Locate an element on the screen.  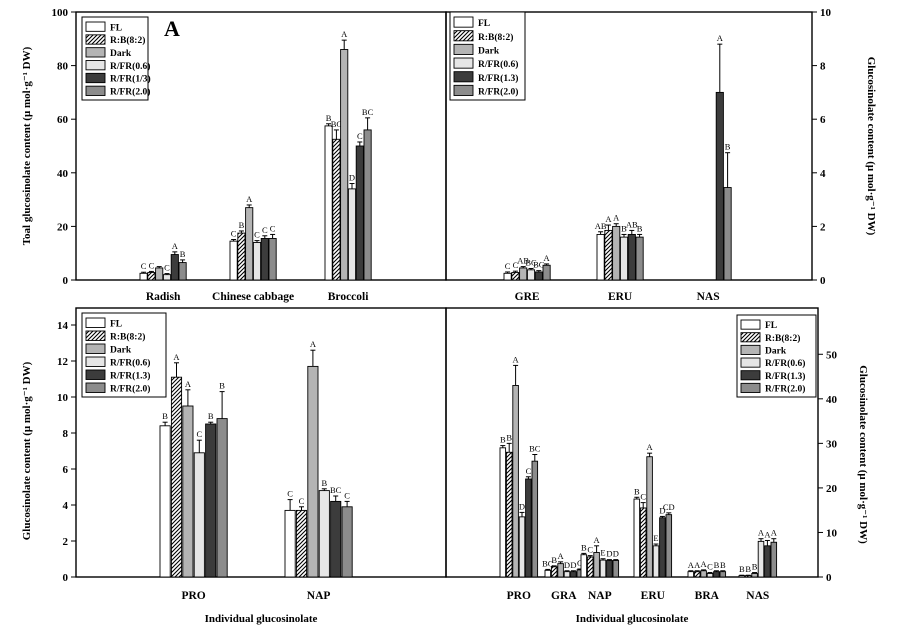
y-tick-label: 14 is located at coordinates (63, 326).